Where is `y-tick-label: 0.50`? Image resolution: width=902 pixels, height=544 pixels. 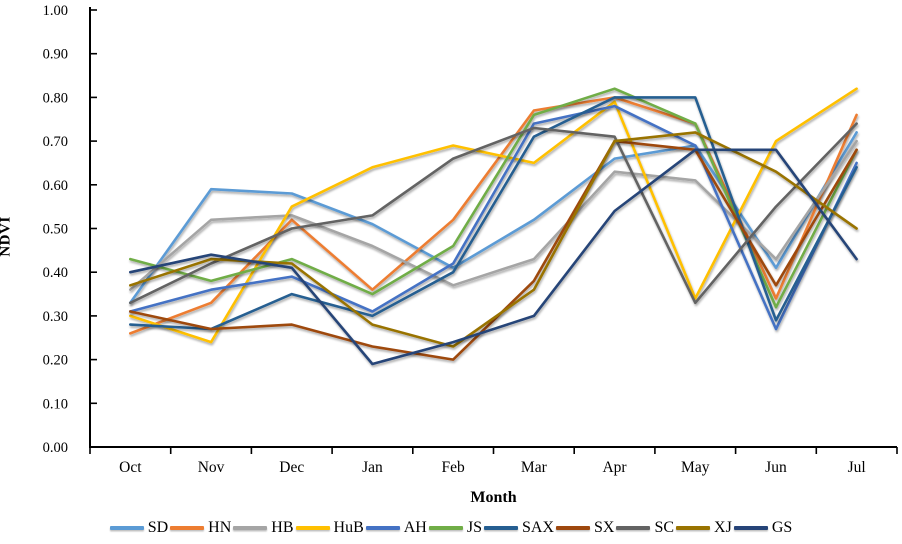 y-tick-label: 0.50 is located at coordinates (55, 230).